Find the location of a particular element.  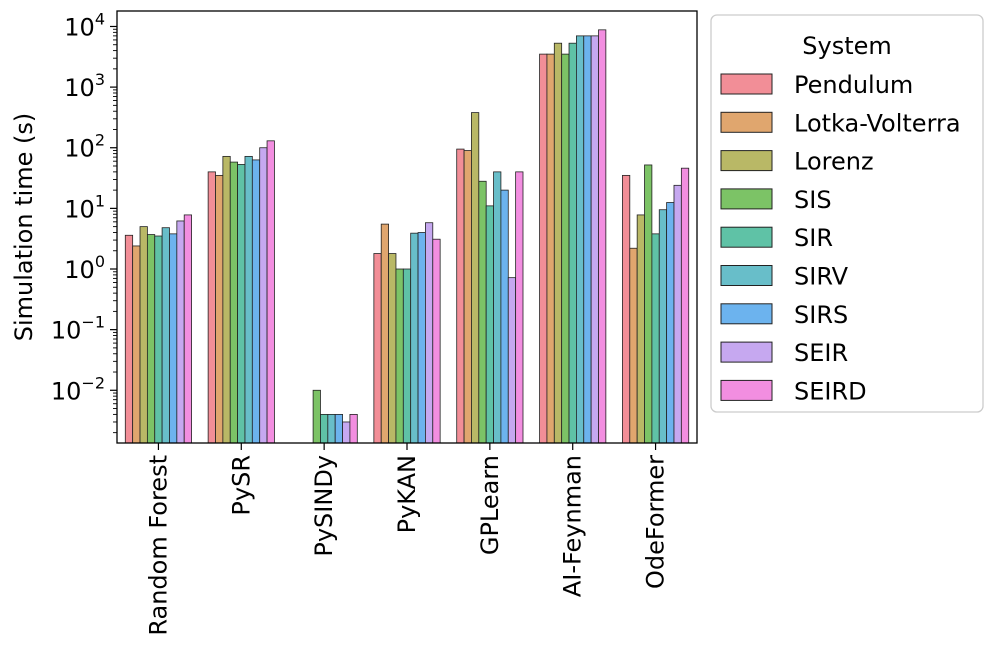

bar-sir-gplearn is located at coordinates (489, 324).